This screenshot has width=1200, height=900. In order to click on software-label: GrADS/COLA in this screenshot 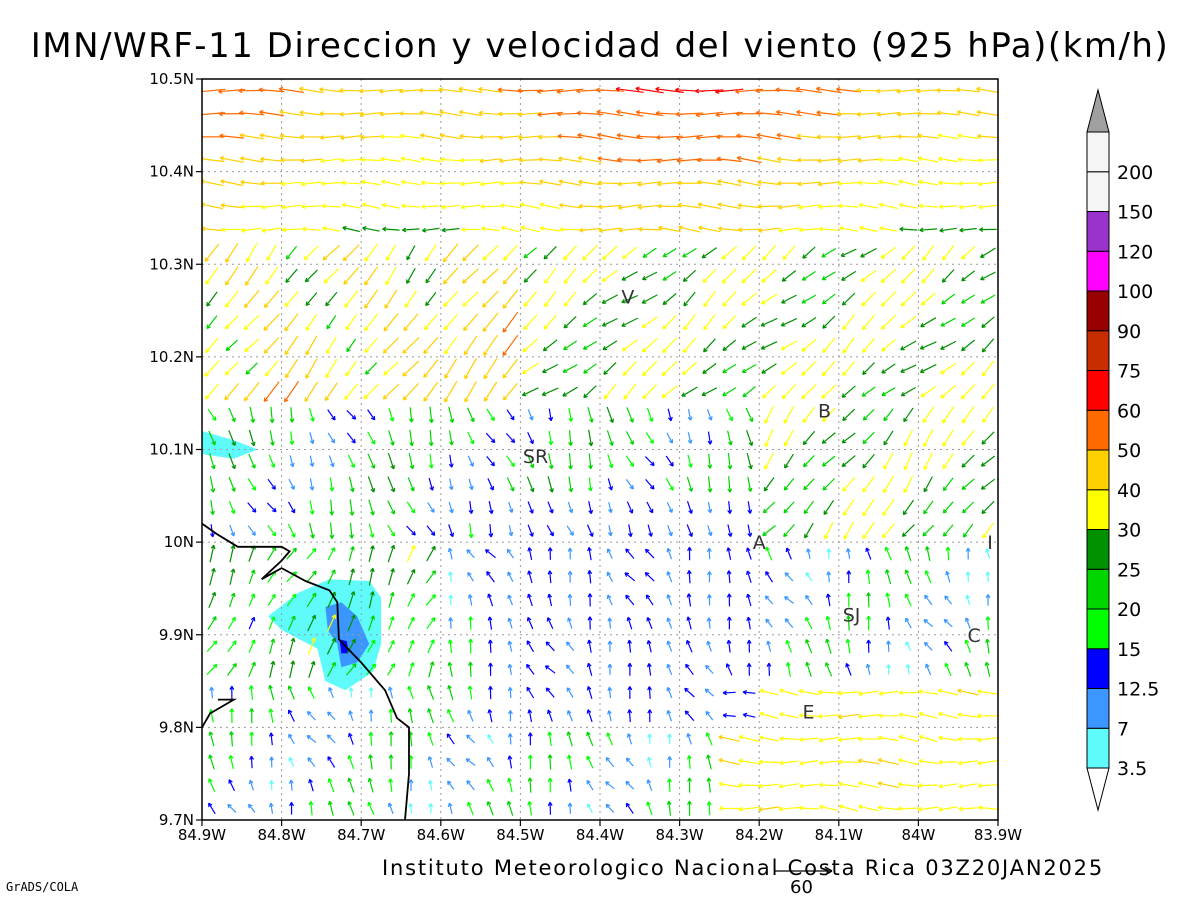, I will do `click(42, 887)`.